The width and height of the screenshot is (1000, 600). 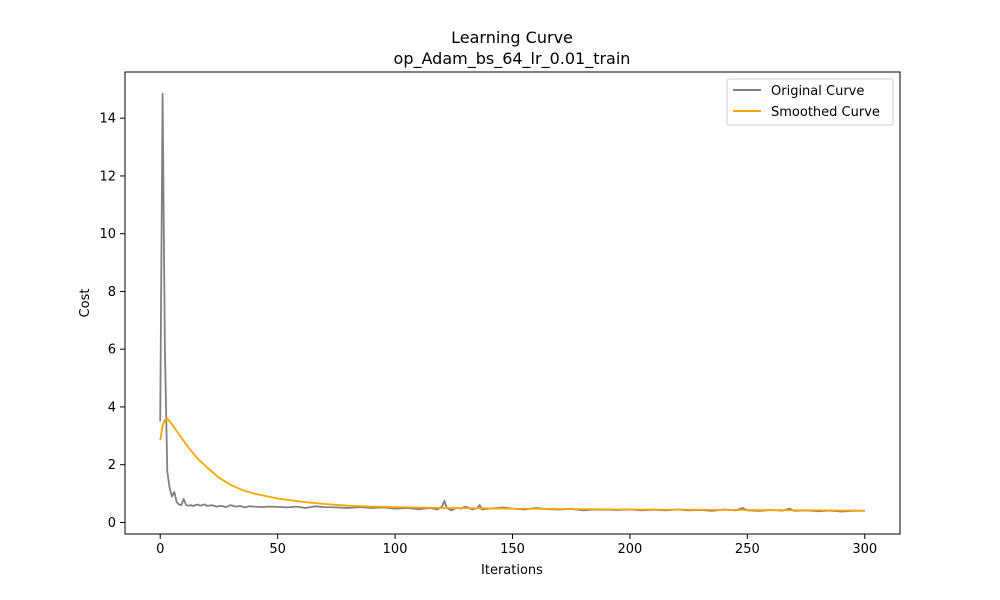 I want to click on legend-box, so click(x=810, y=102).